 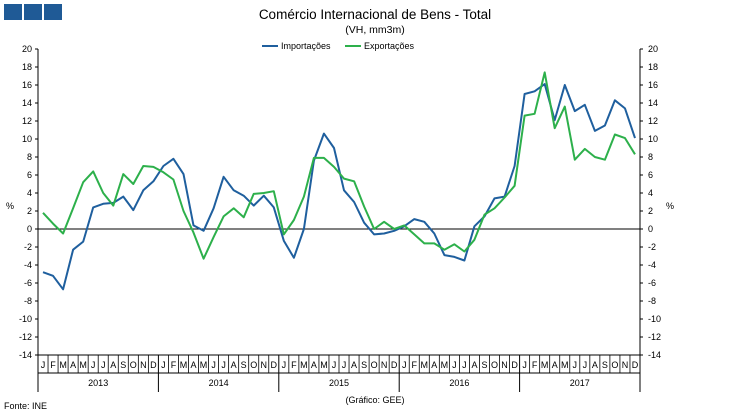 I want to click on source-note: Fonte: INE, so click(x=26, y=406).